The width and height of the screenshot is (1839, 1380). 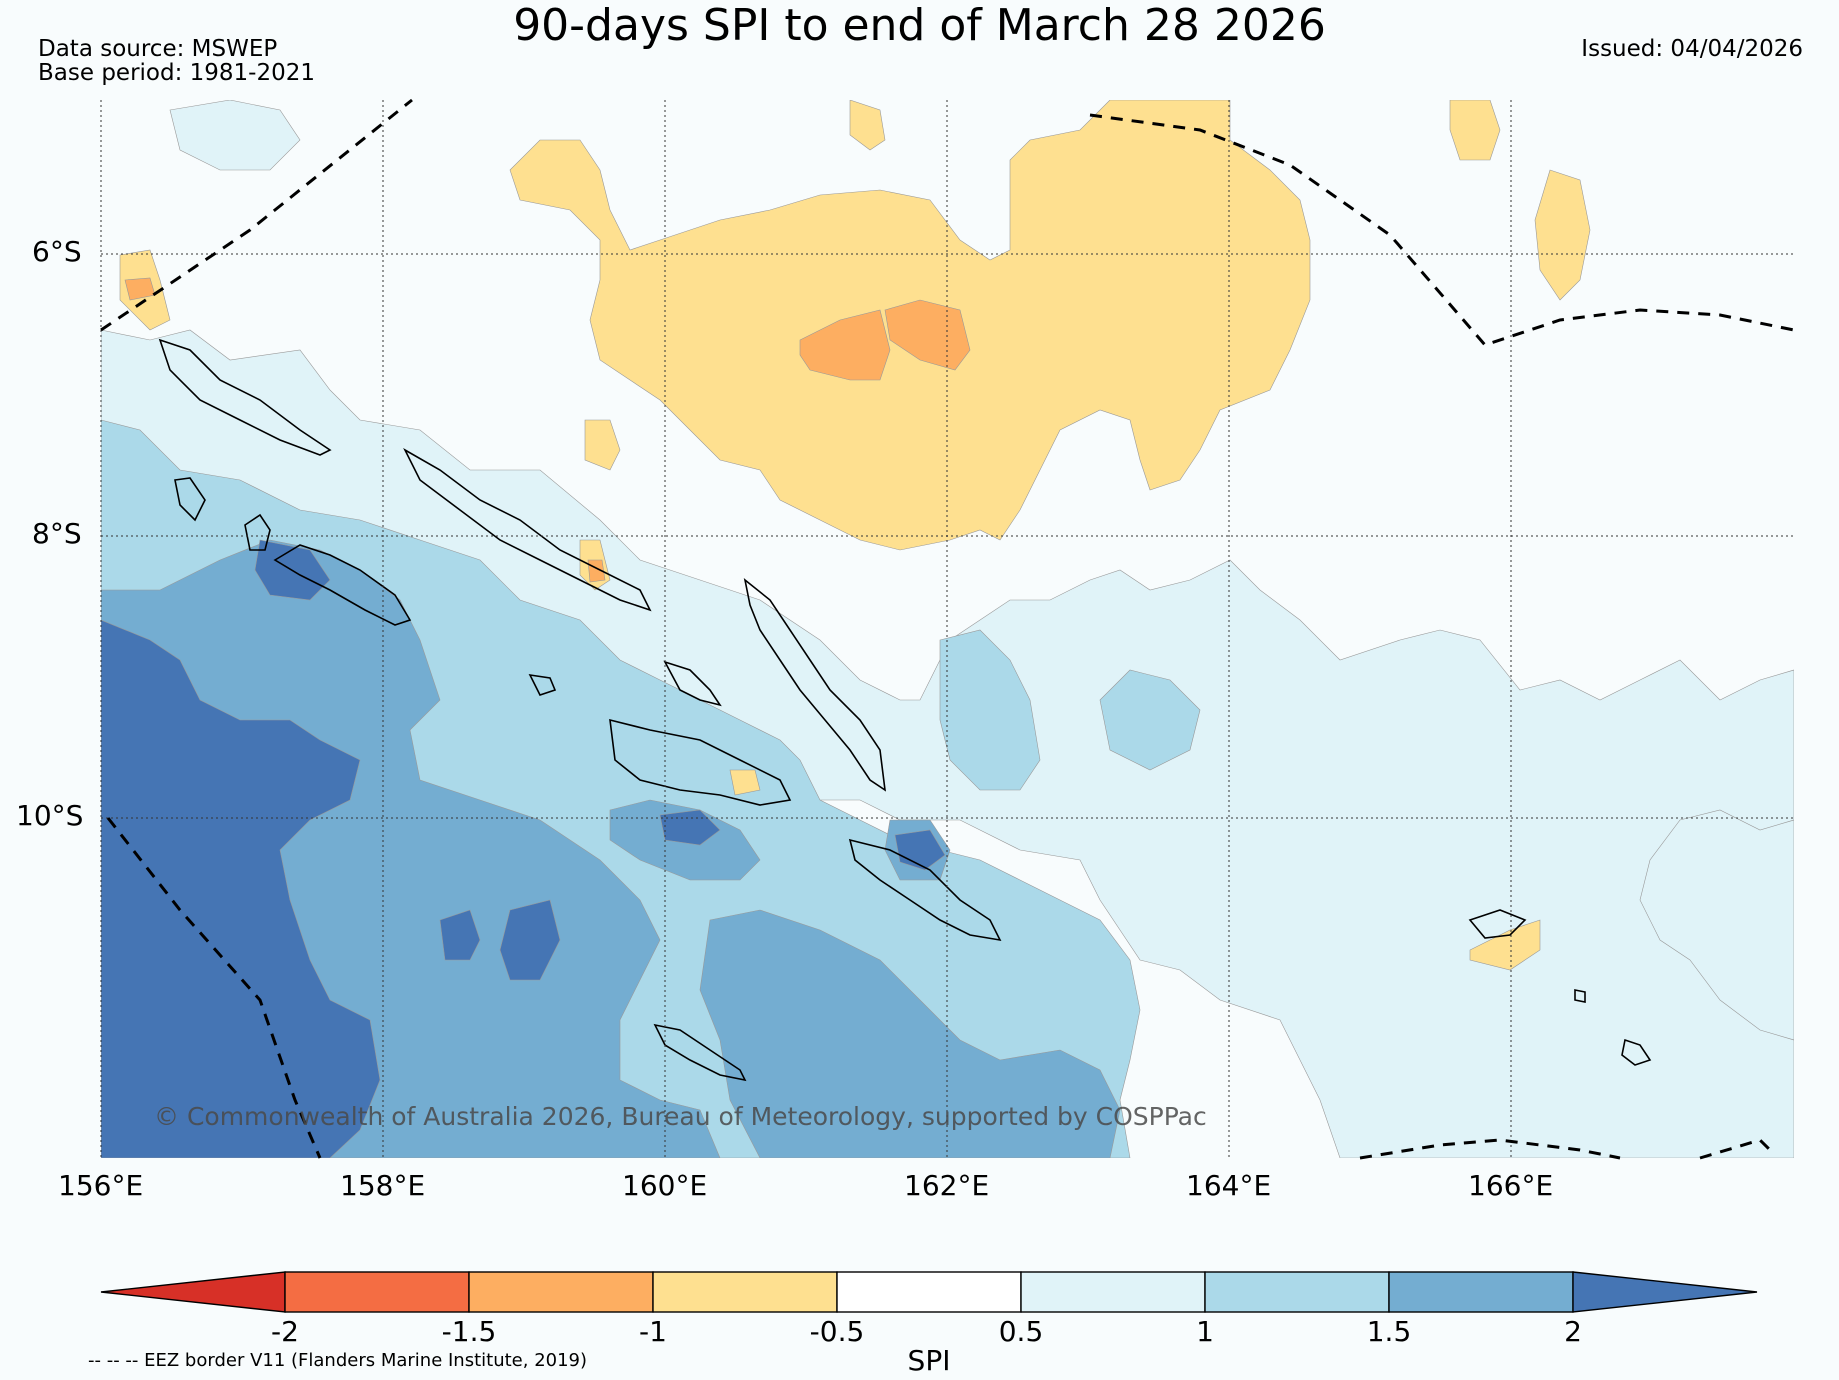 I want to click on lon-label: 166°E, so click(x=1511, y=1185).